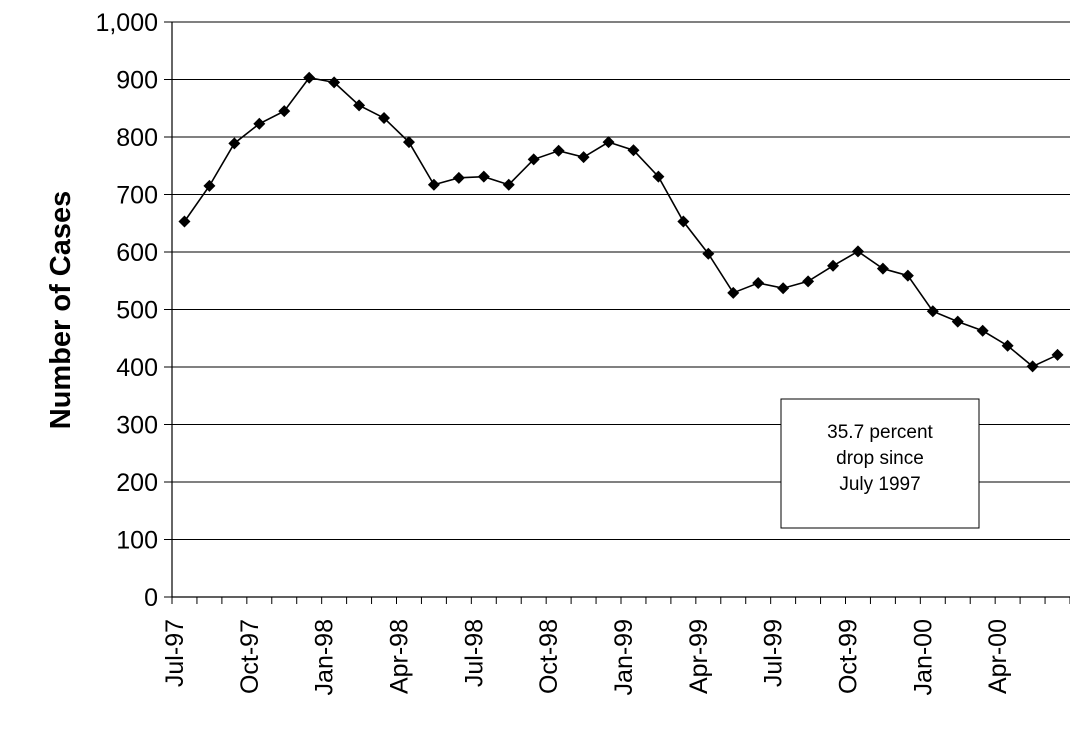 The image size is (1070, 729). I want to click on y-tick-label: 200, so click(137, 483).